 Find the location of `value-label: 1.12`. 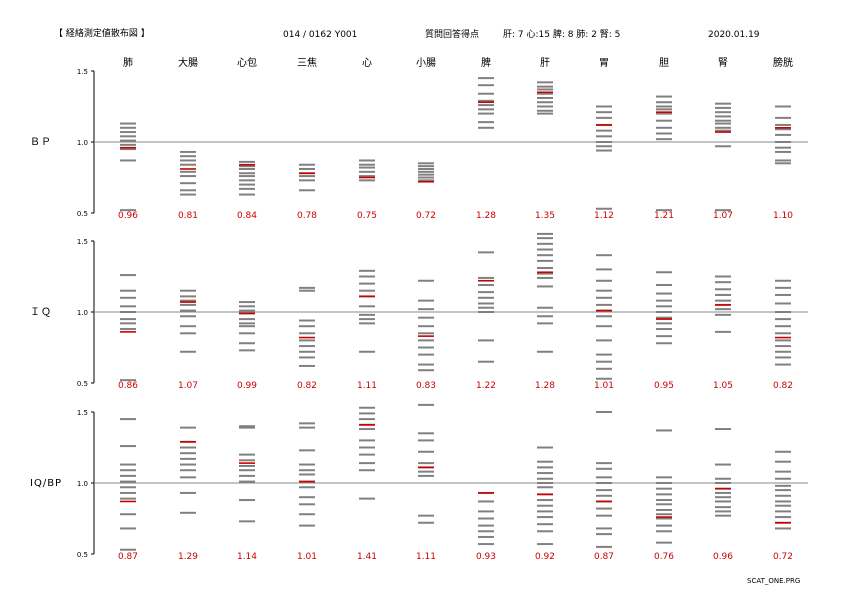

value-label: 1.12 is located at coordinates (604, 216).